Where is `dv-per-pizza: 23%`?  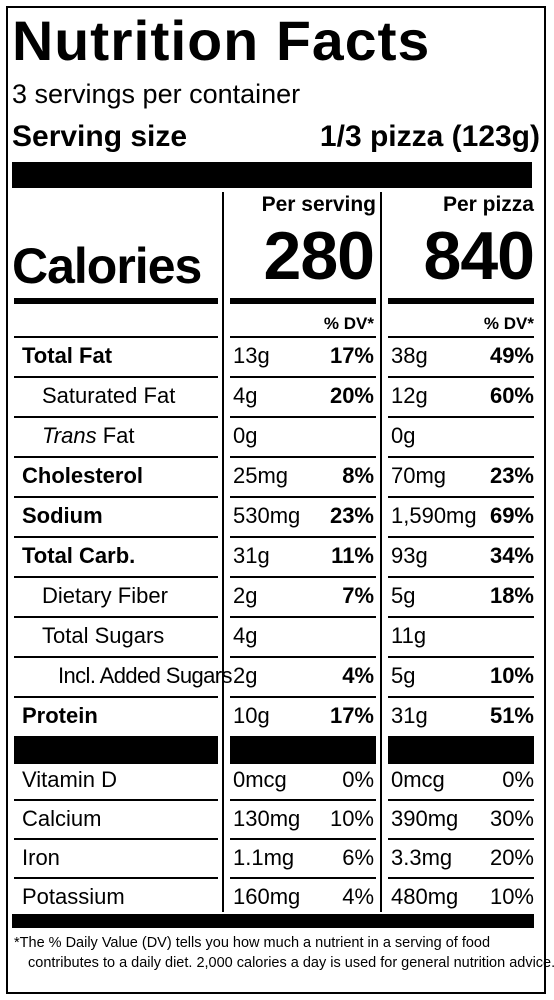 dv-per-pizza: 23% is located at coordinates (511, 475).